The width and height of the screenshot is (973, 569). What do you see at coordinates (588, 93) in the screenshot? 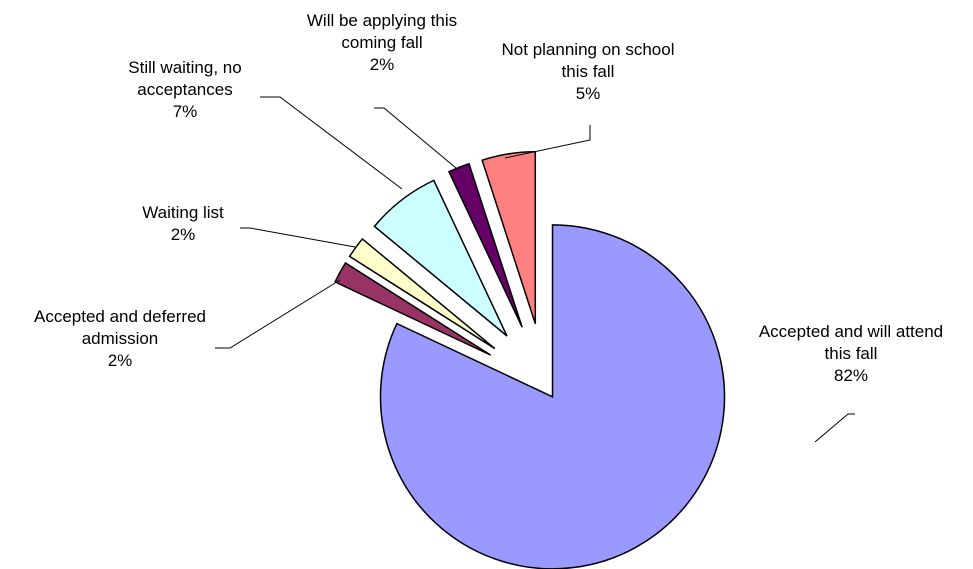
I see `slice-percent-5: 5%` at bounding box center [588, 93].